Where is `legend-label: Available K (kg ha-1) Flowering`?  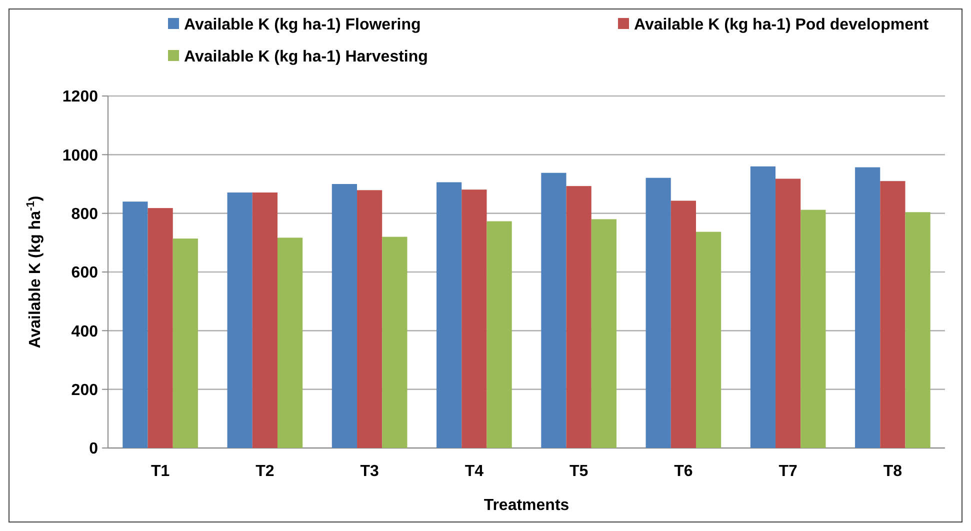
legend-label: Available K (kg ha-1) Flowering is located at coordinates (302, 25).